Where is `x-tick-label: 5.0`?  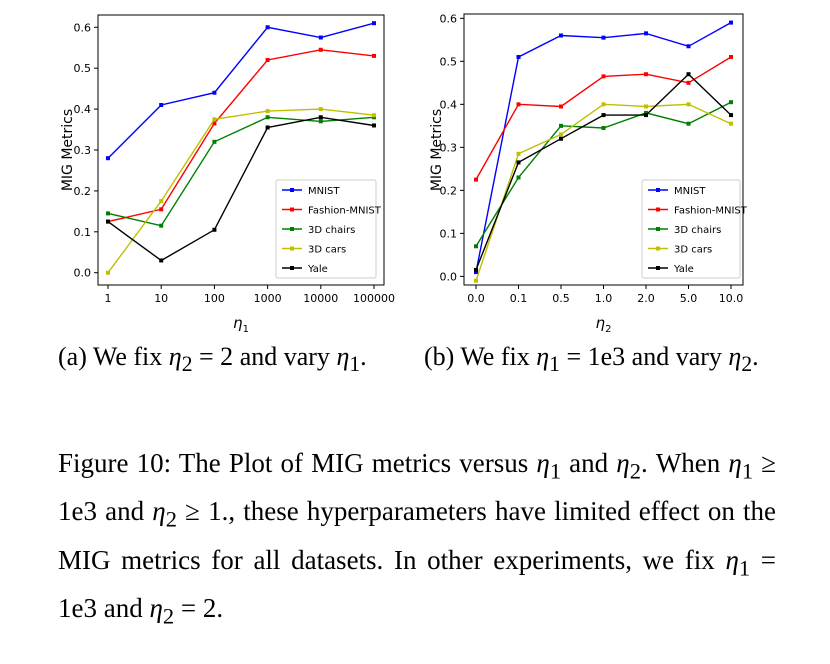
x-tick-label: 5.0 is located at coordinates (689, 298).